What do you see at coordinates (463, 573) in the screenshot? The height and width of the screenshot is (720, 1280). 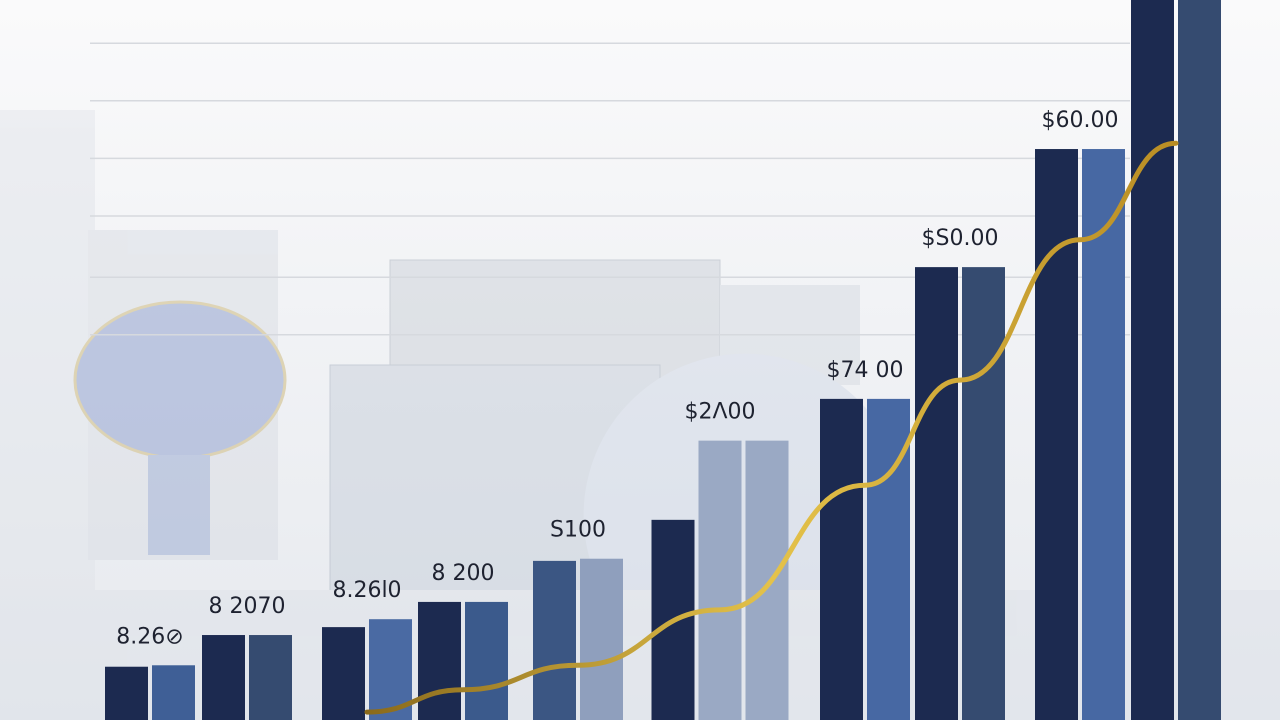 I see `value-label: 8 200` at bounding box center [463, 573].